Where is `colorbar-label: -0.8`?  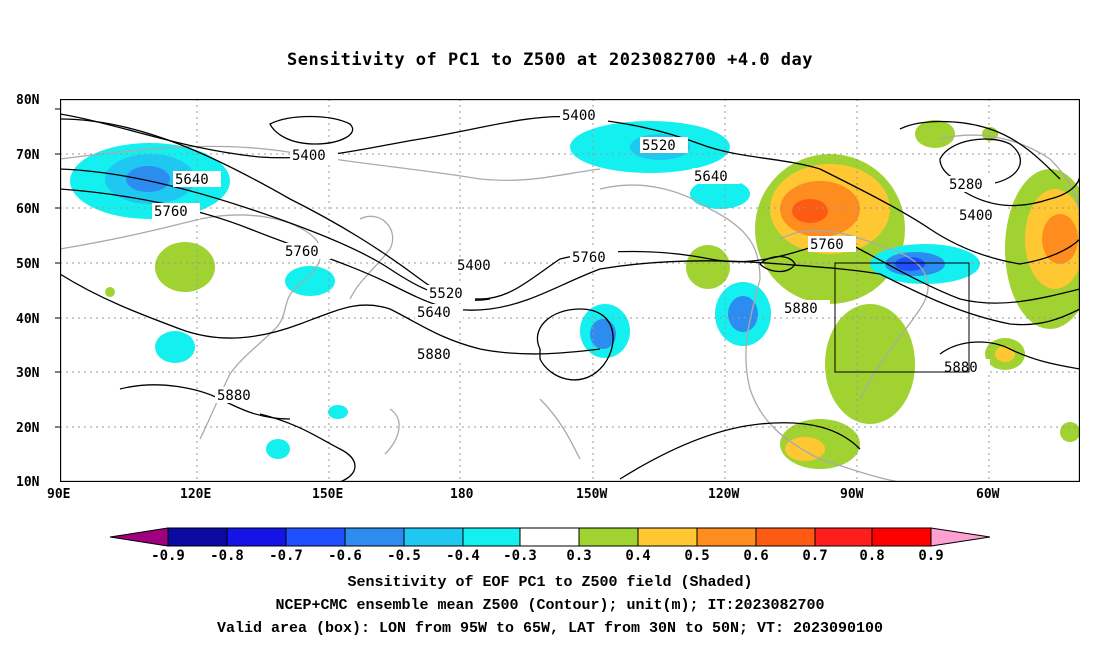
colorbar-label: -0.8 is located at coordinates (227, 556).